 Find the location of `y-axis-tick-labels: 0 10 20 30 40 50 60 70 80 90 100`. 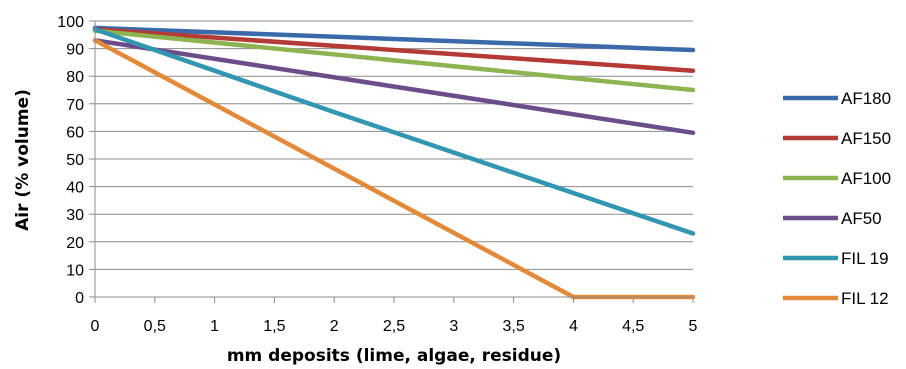

y-axis-tick-labels: 0 10 20 30 40 50 60 70 80 90 100 is located at coordinates (70, 160).